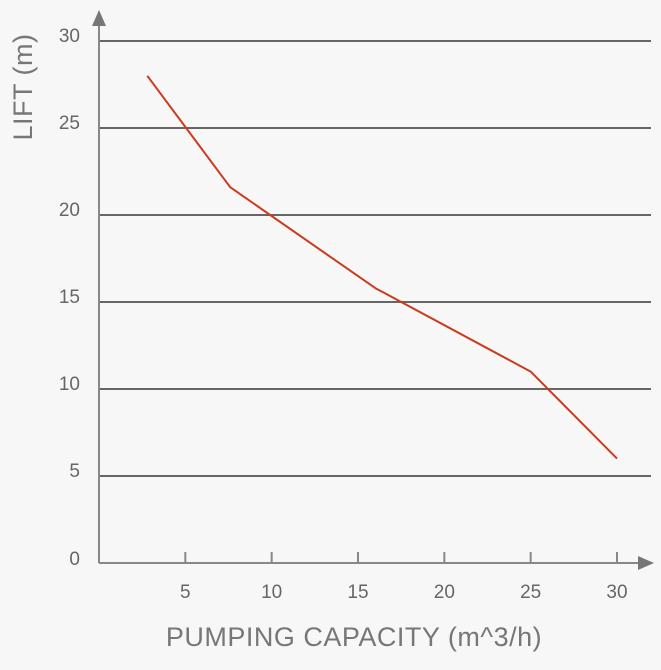 This screenshot has height=670, width=661. What do you see at coordinates (99, 18) in the screenshot?
I see `y-axis-arrow-icon` at bounding box center [99, 18].